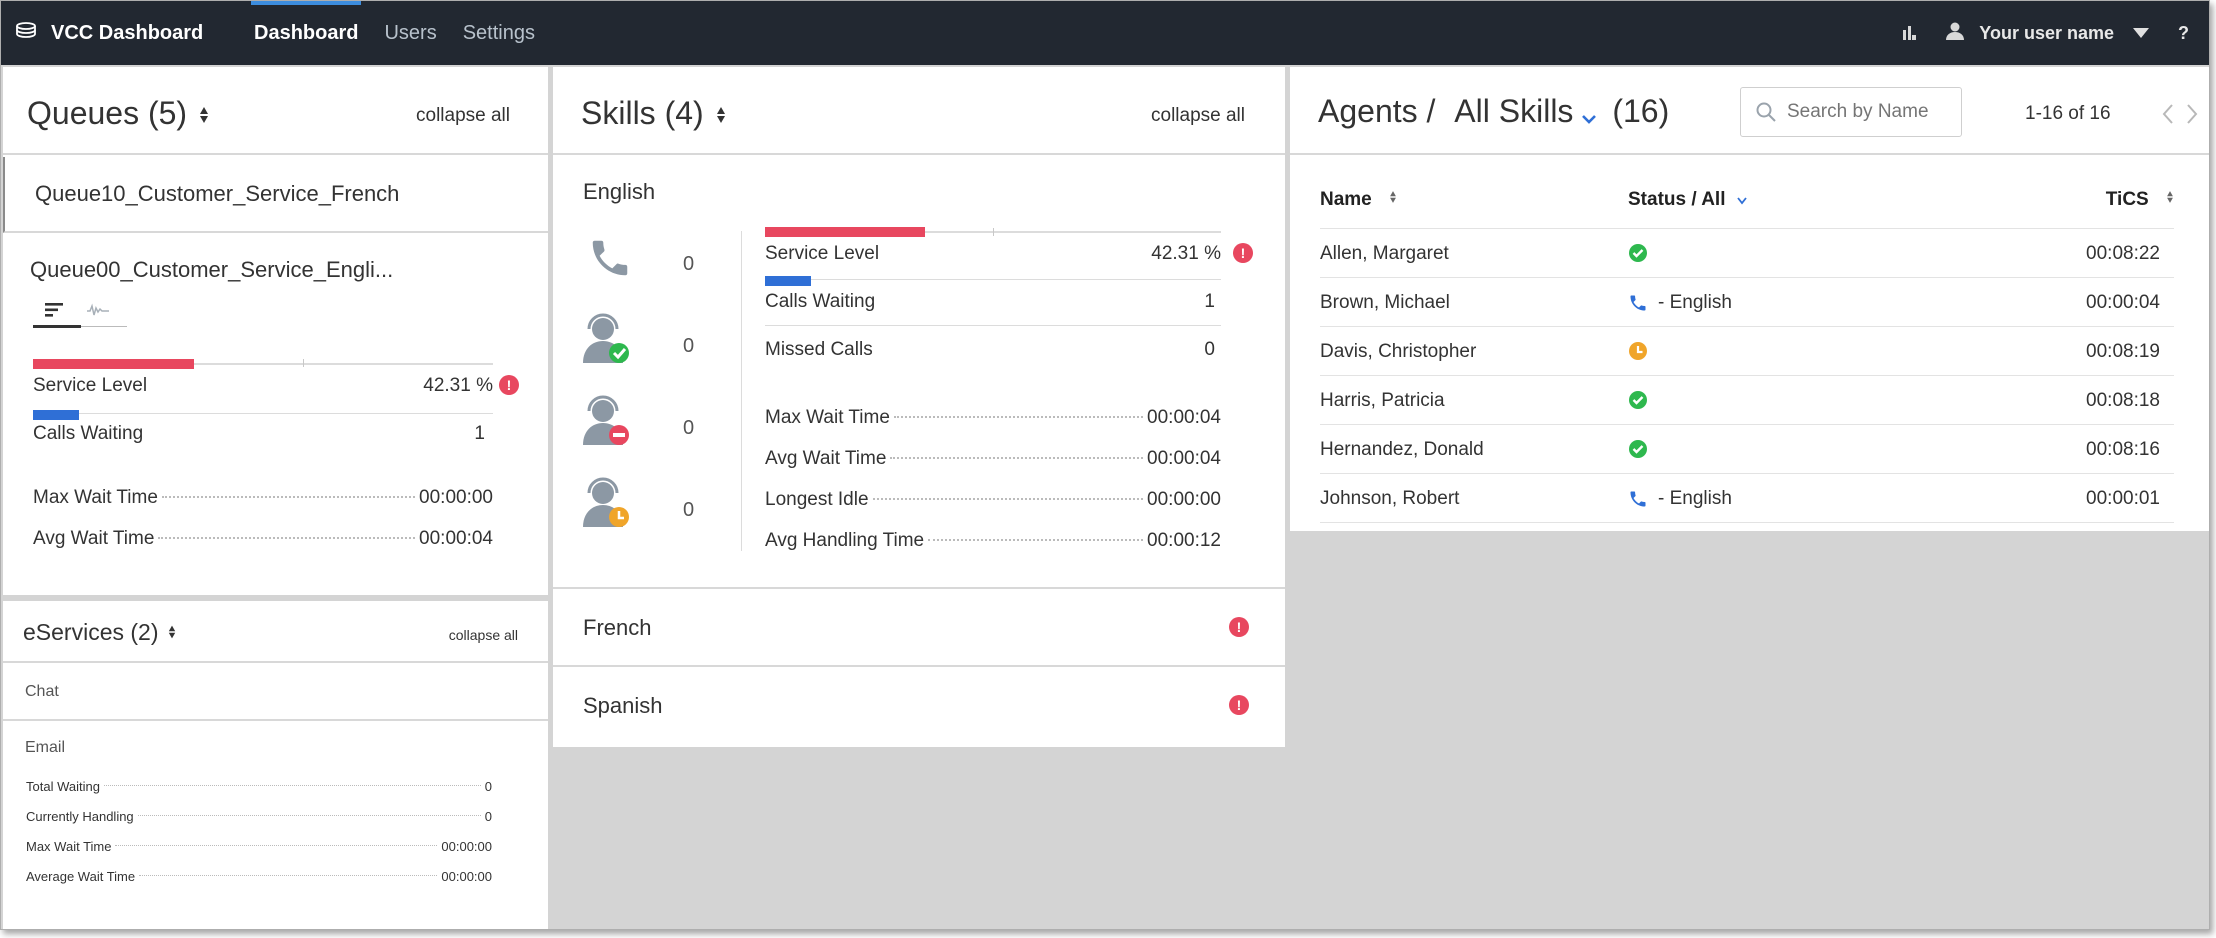 This screenshot has height=938, width=2216. I want to click on table-row: Allen, Margaret 00:08:22, so click(1747, 253).